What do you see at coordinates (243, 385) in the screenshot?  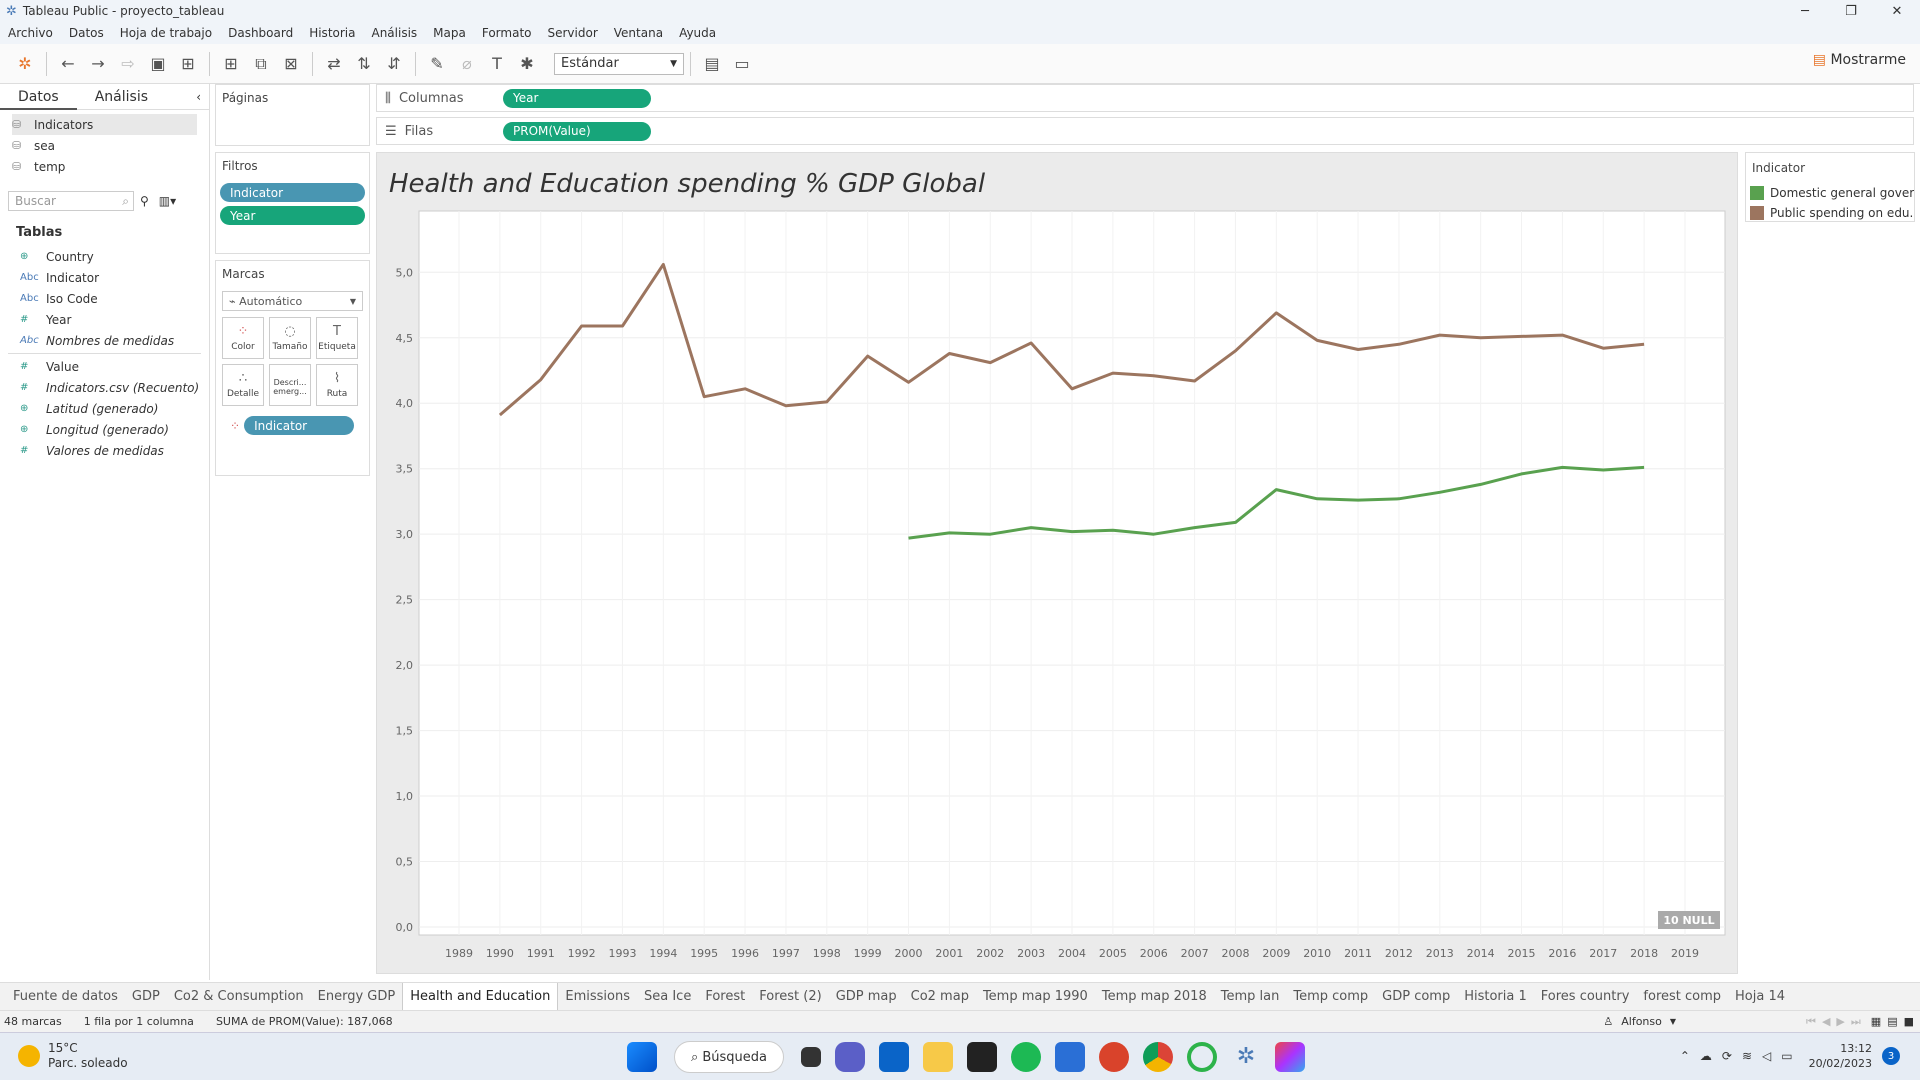 I see `detail-button: ∴ Detalle` at bounding box center [243, 385].